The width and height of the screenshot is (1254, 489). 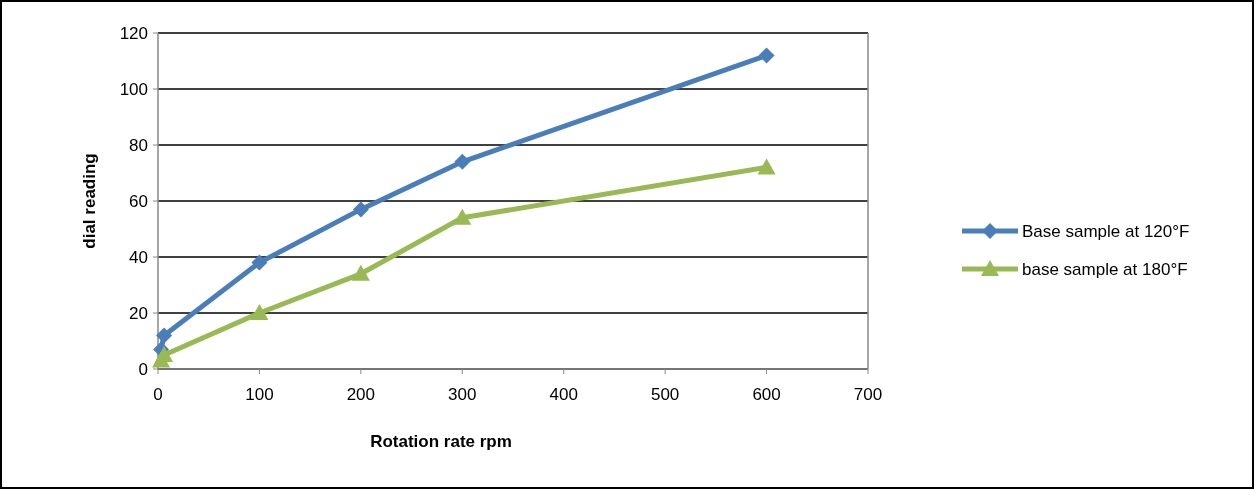 What do you see at coordinates (361, 394) in the screenshot?
I see `x-tick-label: 200` at bounding box center [361, 394].